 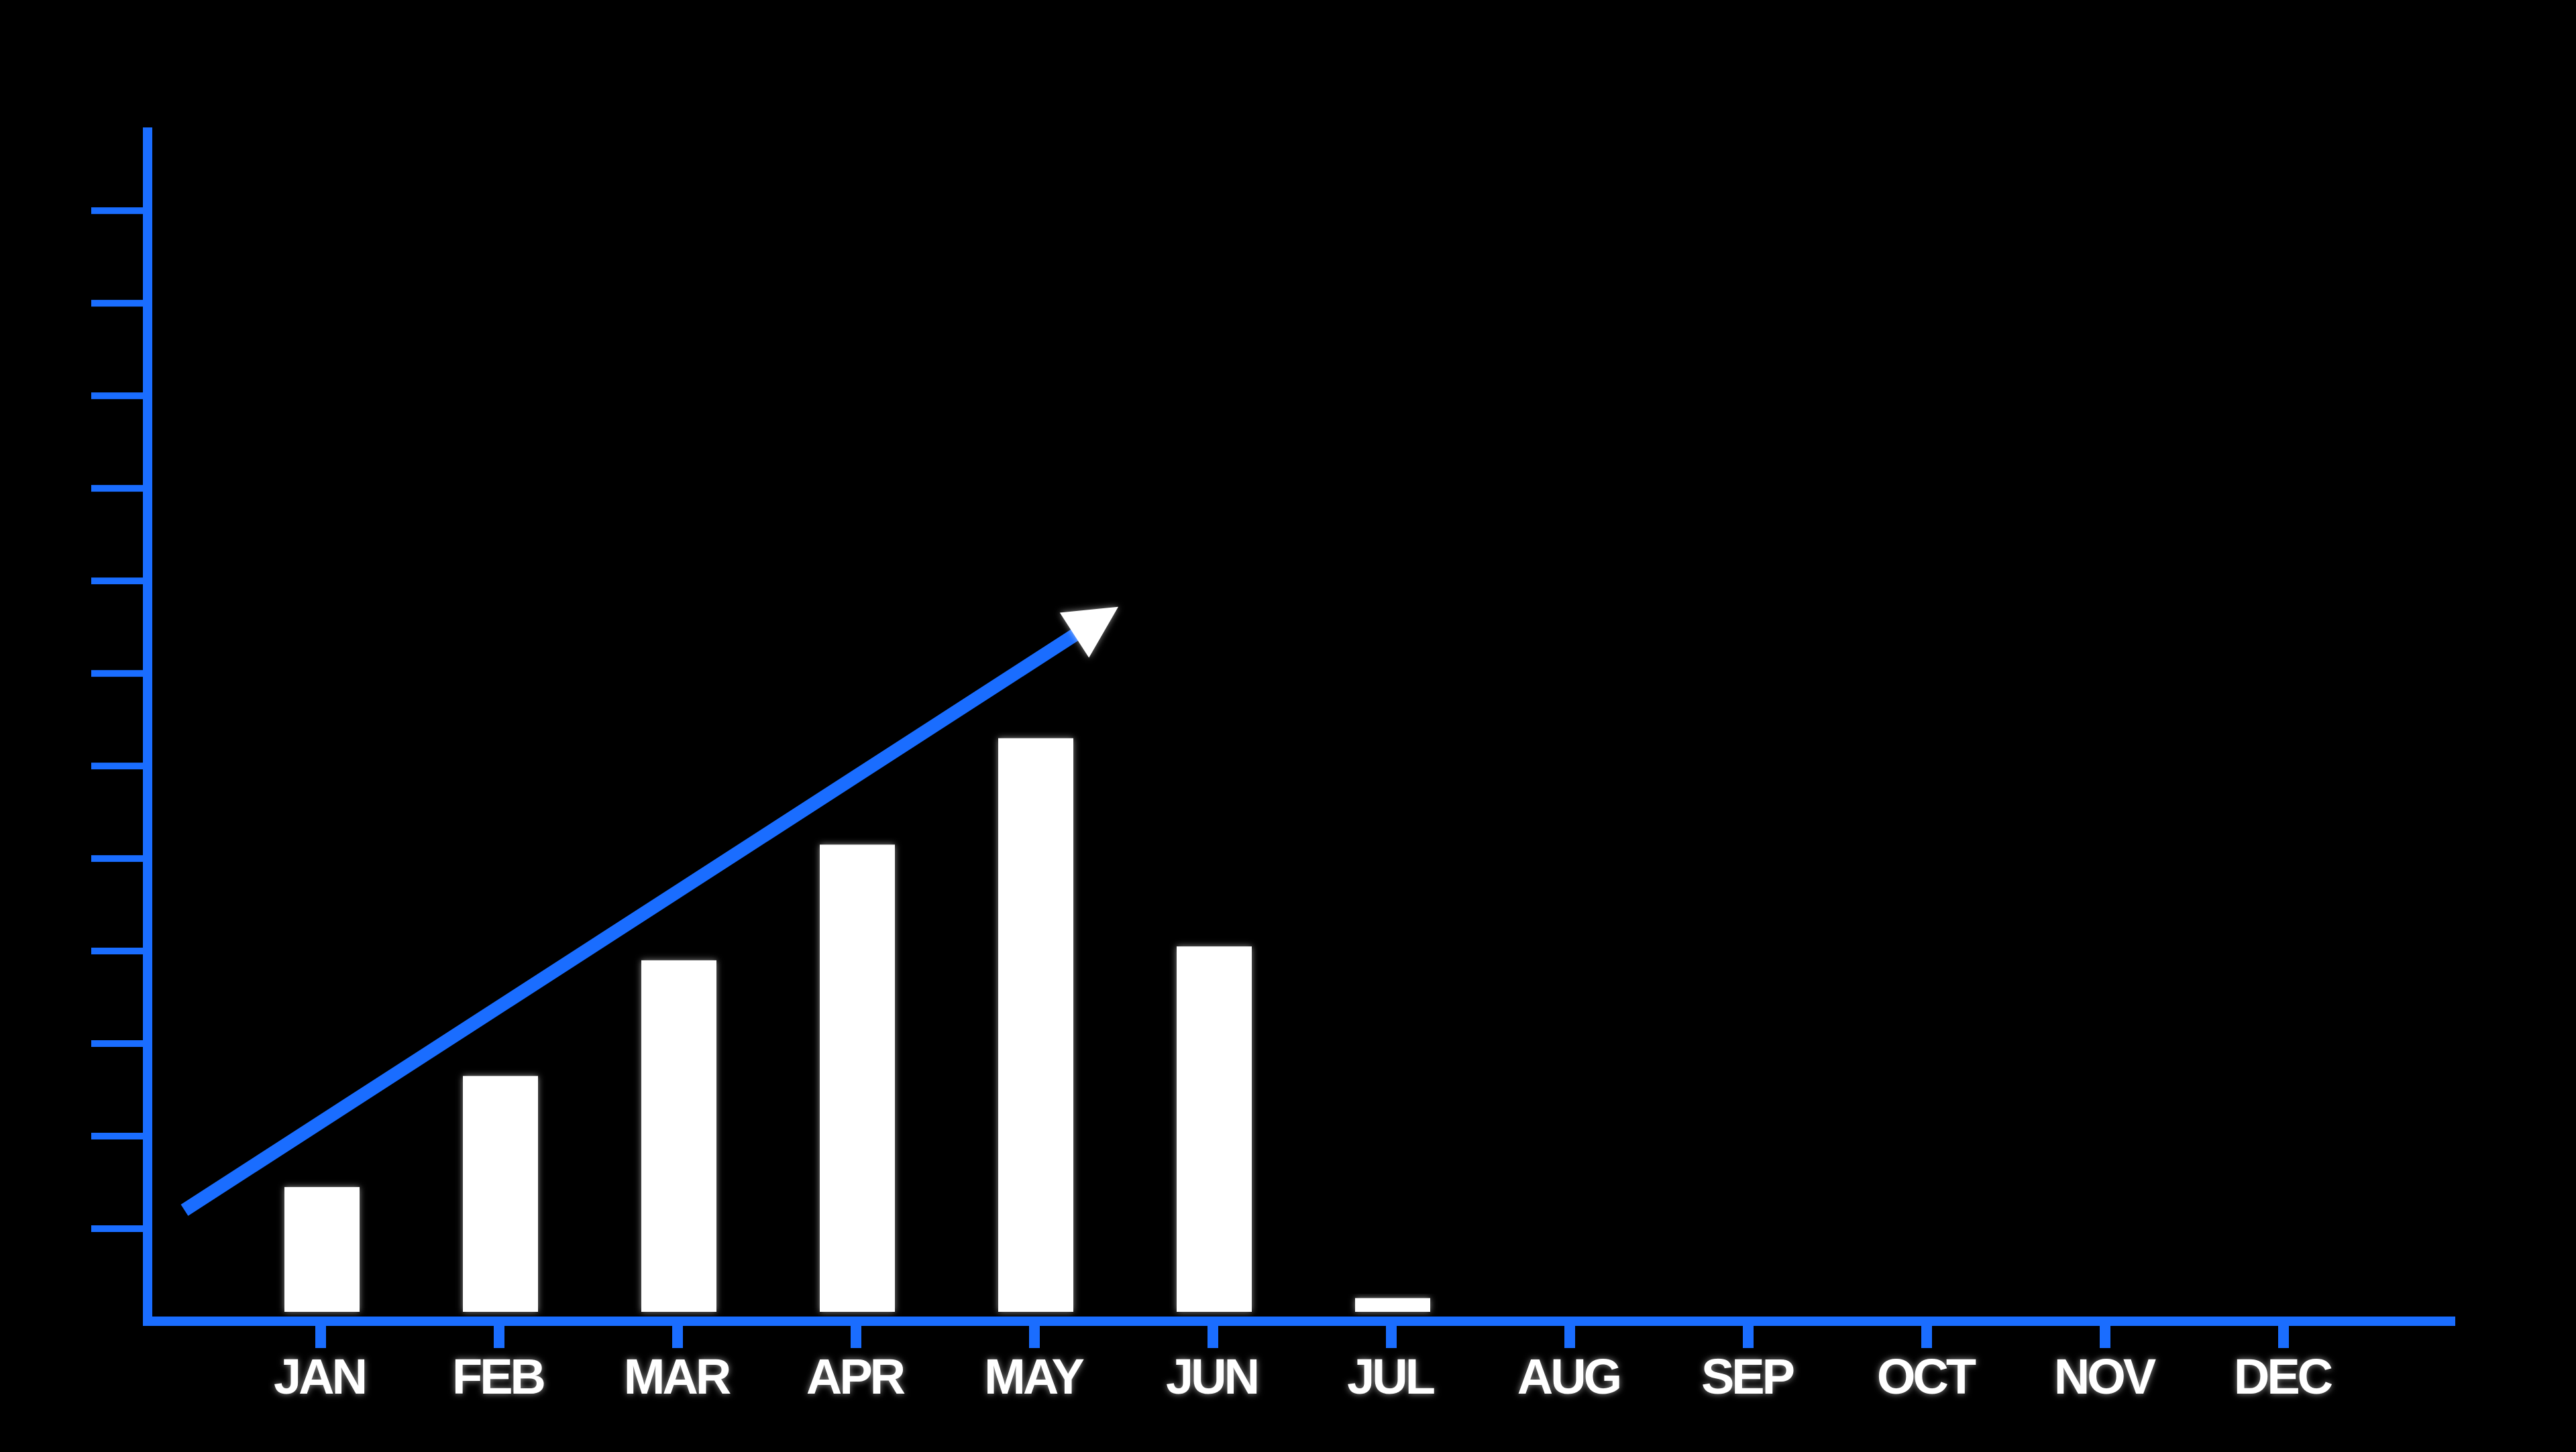 I want to click on trend-arrow-head-icon, so click(x=1089, y=632).